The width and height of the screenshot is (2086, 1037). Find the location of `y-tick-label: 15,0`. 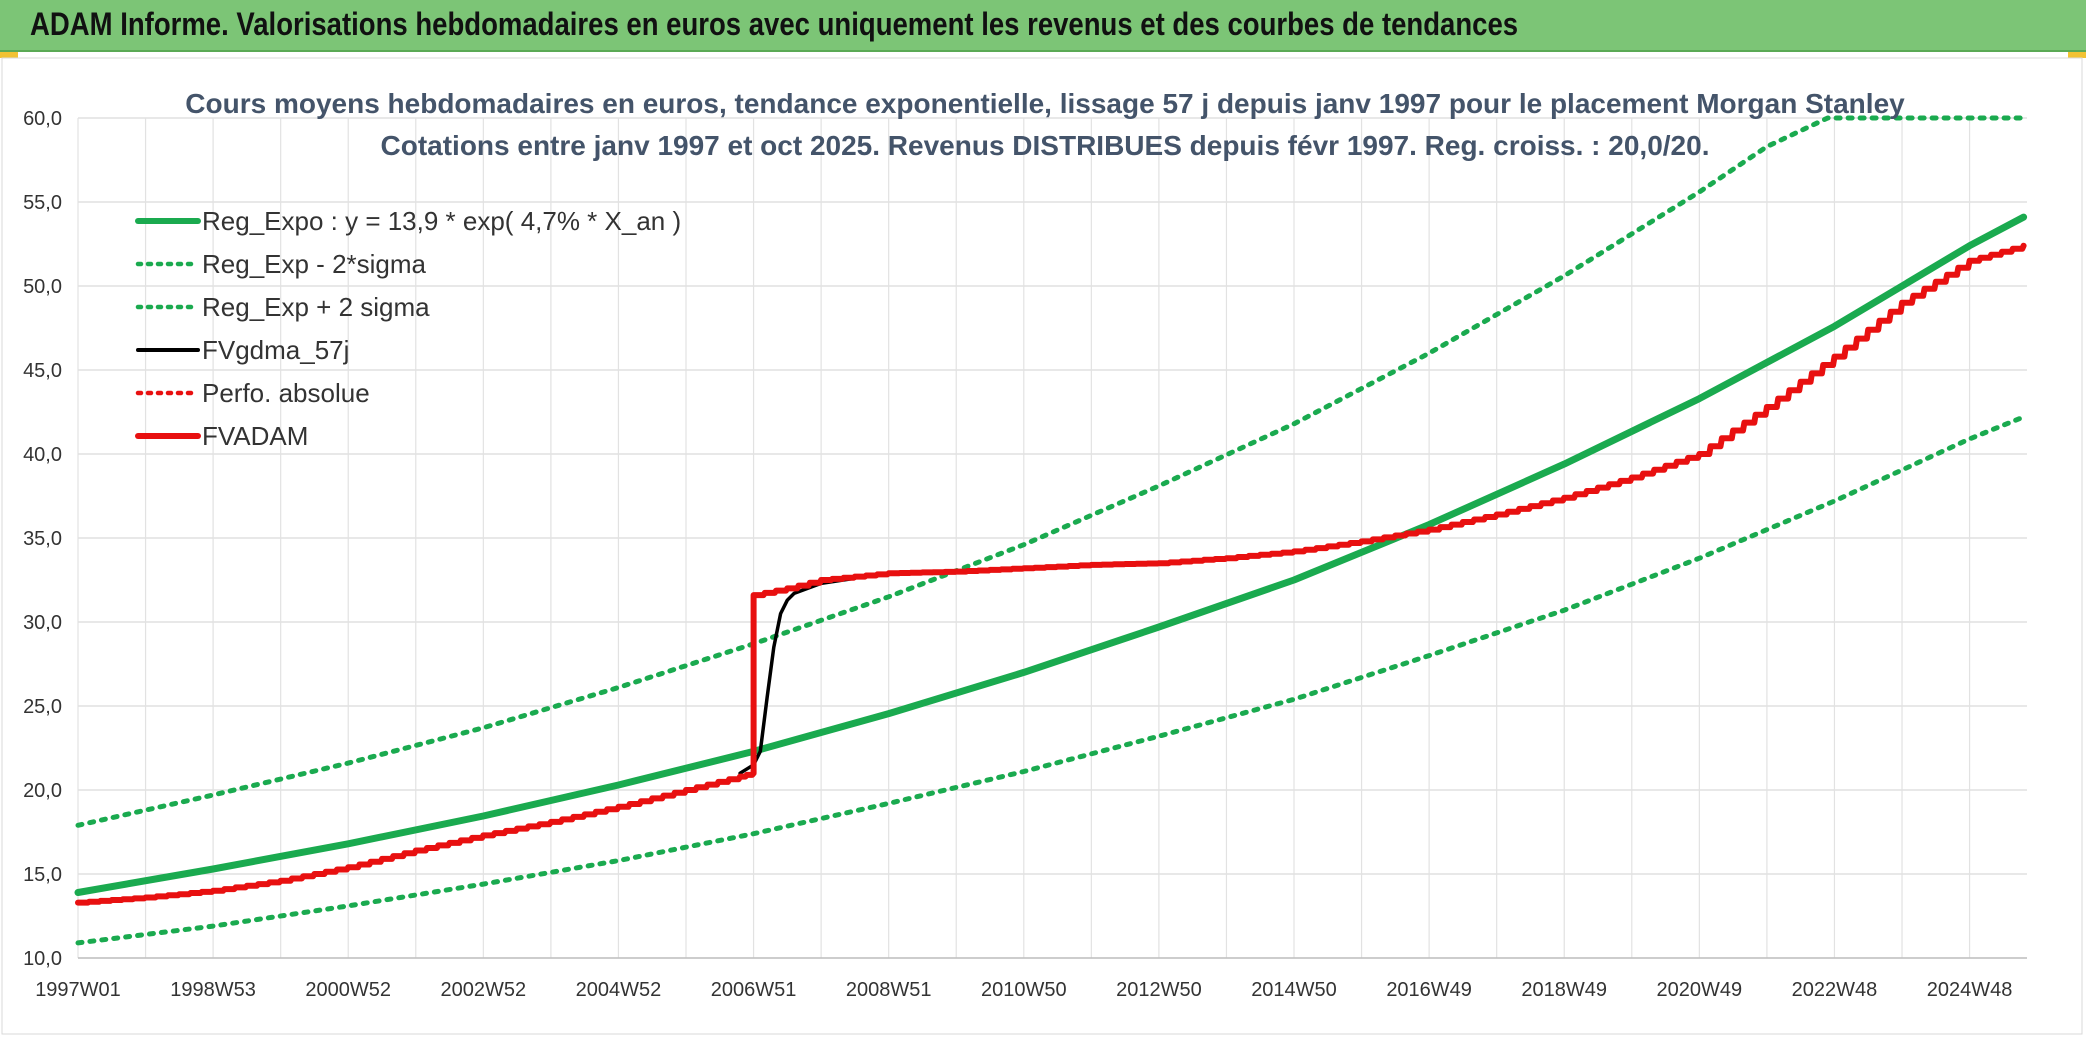

y-tick-label: 15,0 is located at coordinates (42, 875).